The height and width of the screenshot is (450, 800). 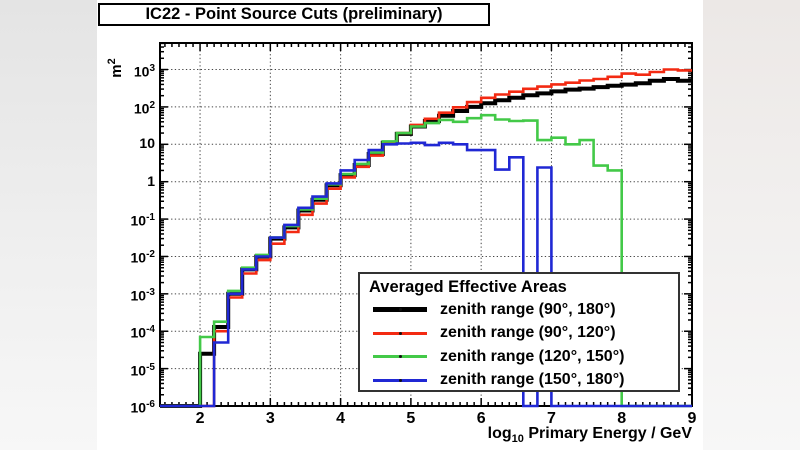 What do you see at coordinates (468, 287) in the screenshot?
I see `legend-title: Averaged Effective Areas` at bounding box center [468, 287].